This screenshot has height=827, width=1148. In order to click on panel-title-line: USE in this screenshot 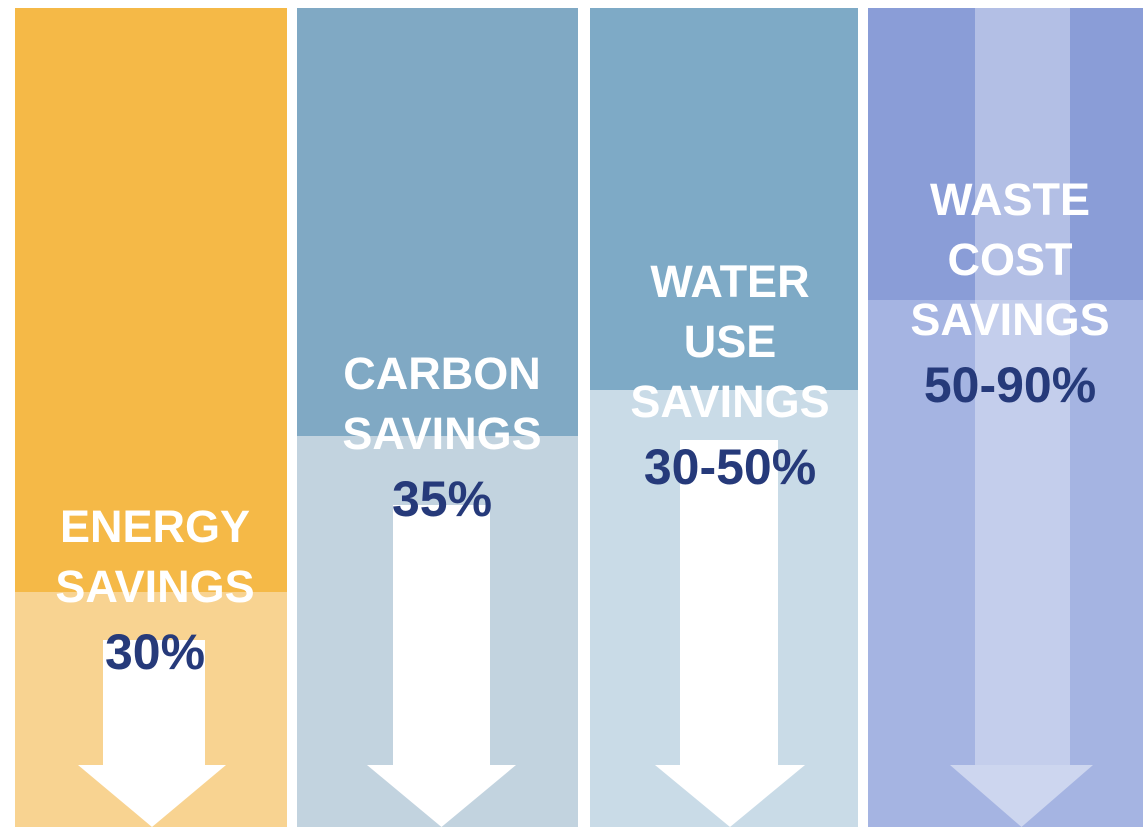, I will do `click(730, 341)`.